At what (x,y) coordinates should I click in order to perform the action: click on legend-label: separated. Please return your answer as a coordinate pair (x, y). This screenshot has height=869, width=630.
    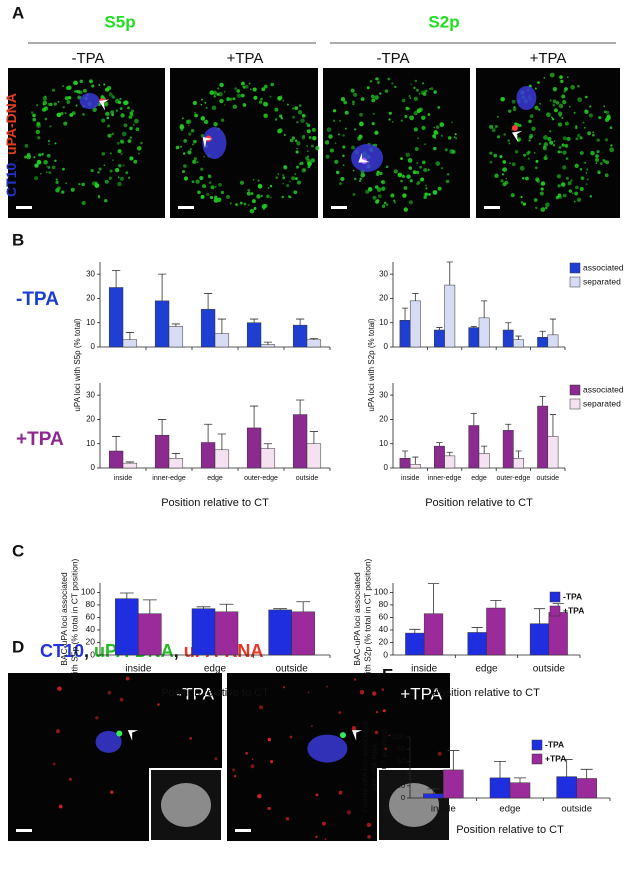
    Looking at the image, I should click on (602, 281).